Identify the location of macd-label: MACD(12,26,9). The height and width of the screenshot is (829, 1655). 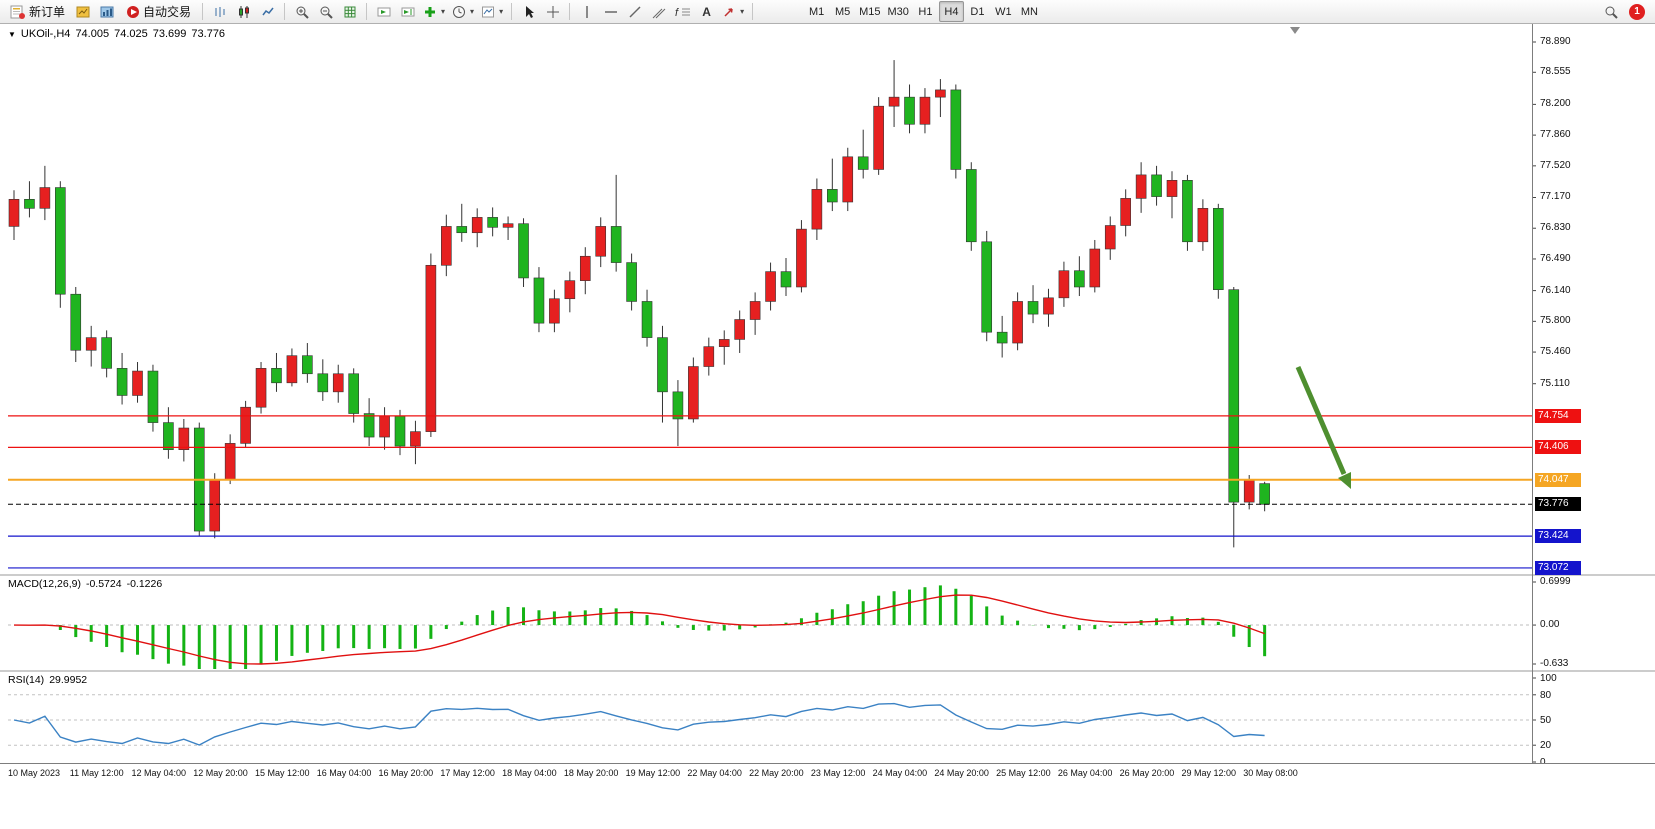
(44, 584).